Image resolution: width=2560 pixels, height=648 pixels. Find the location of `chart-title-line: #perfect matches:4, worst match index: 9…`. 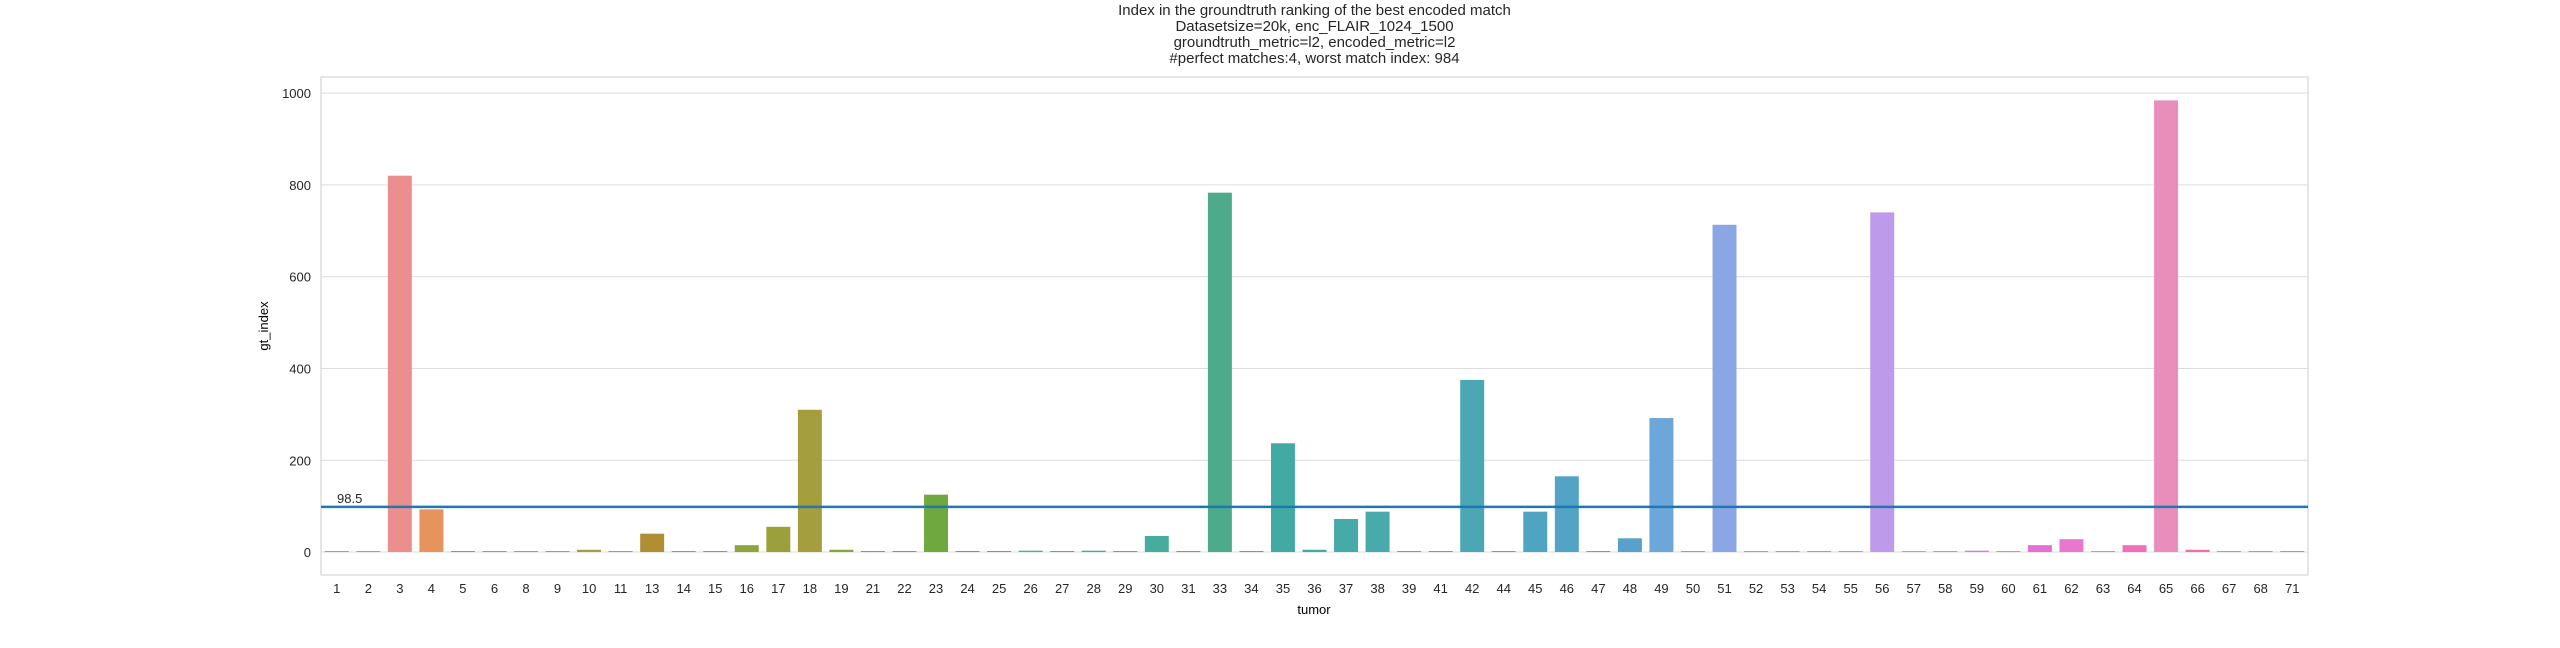

chart-title-line: #perfect matches:4, worst match index: 9… is located at coordinates (1314, 58).